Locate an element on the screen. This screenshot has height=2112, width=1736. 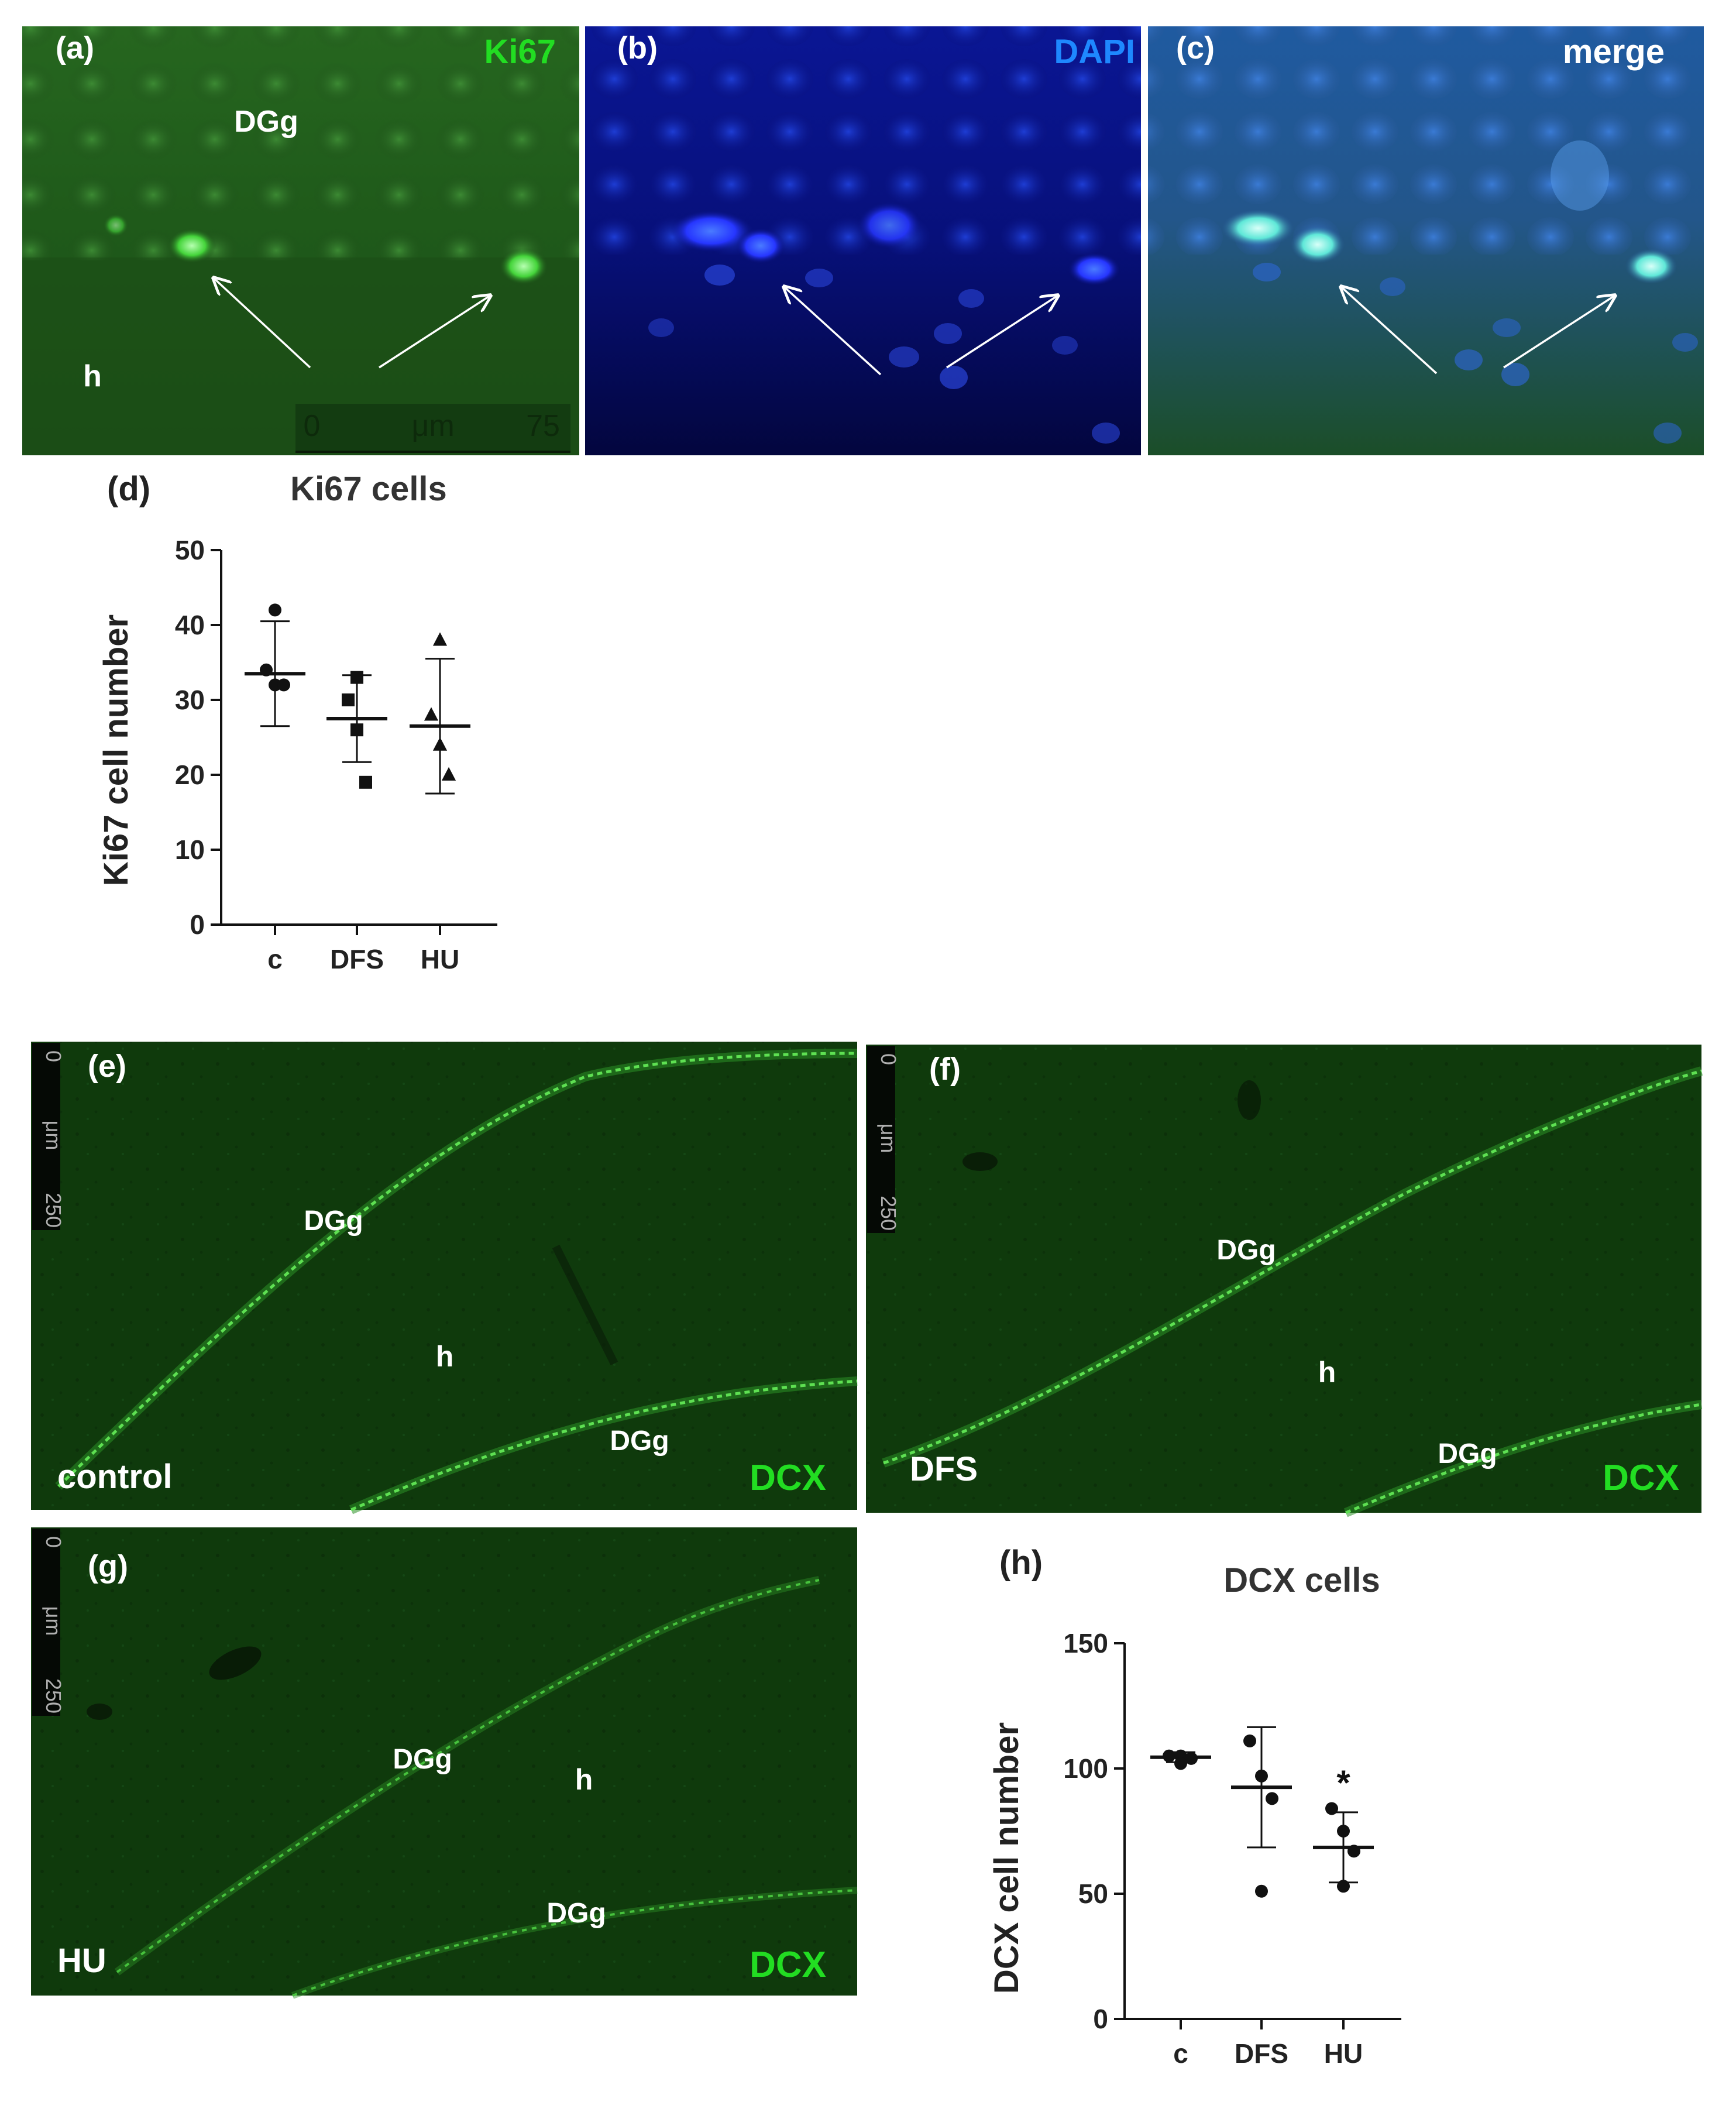
region-label-h-g: h is located at coordinates (584, 1779).